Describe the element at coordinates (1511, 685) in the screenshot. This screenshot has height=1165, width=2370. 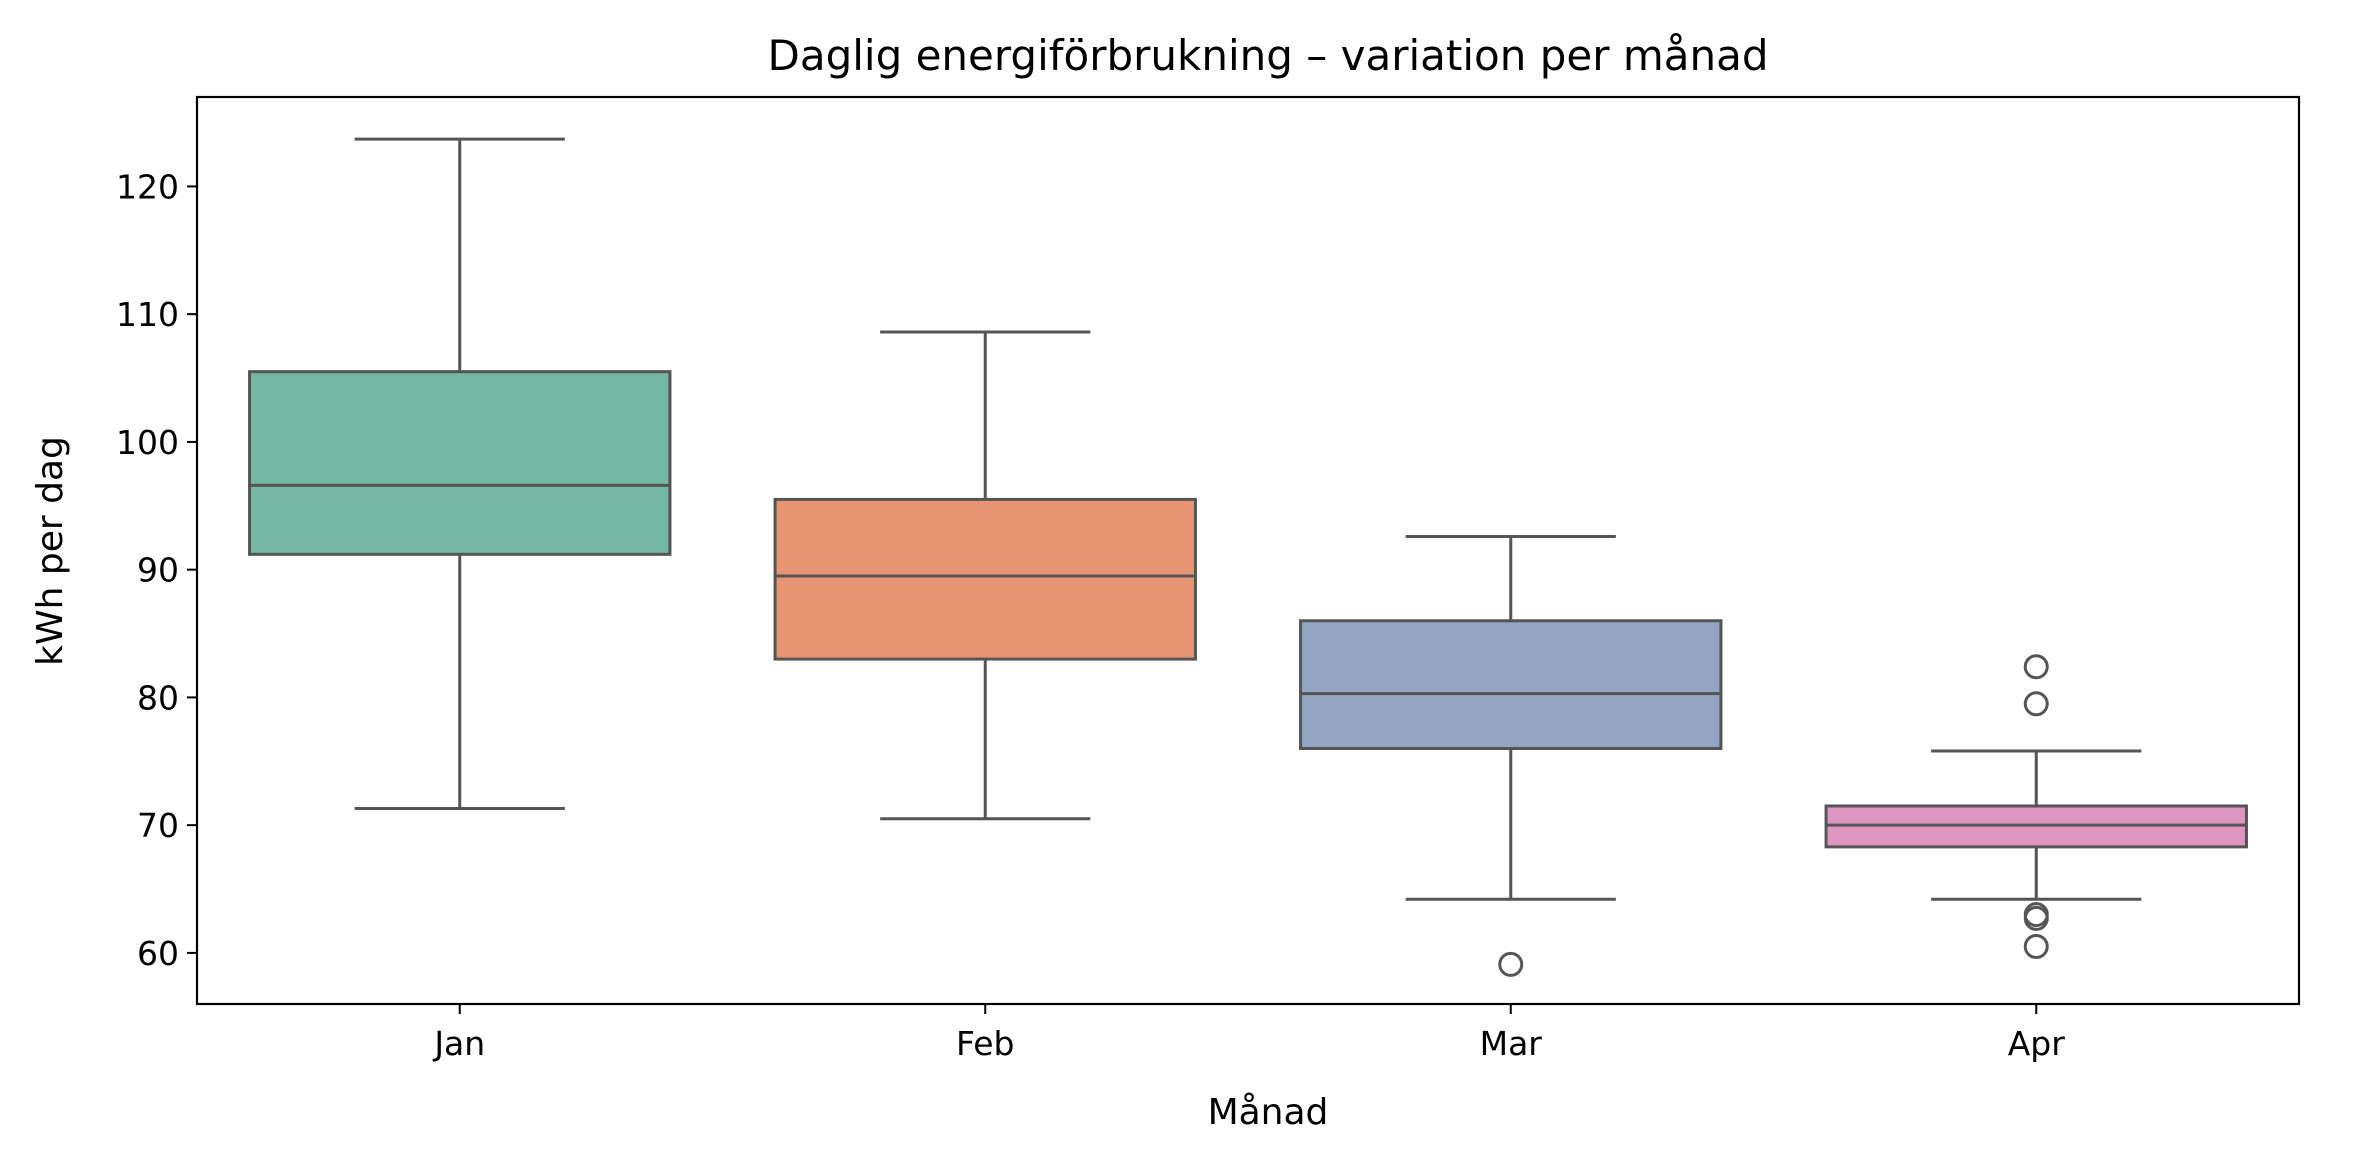
I see `box-mar` at that location.